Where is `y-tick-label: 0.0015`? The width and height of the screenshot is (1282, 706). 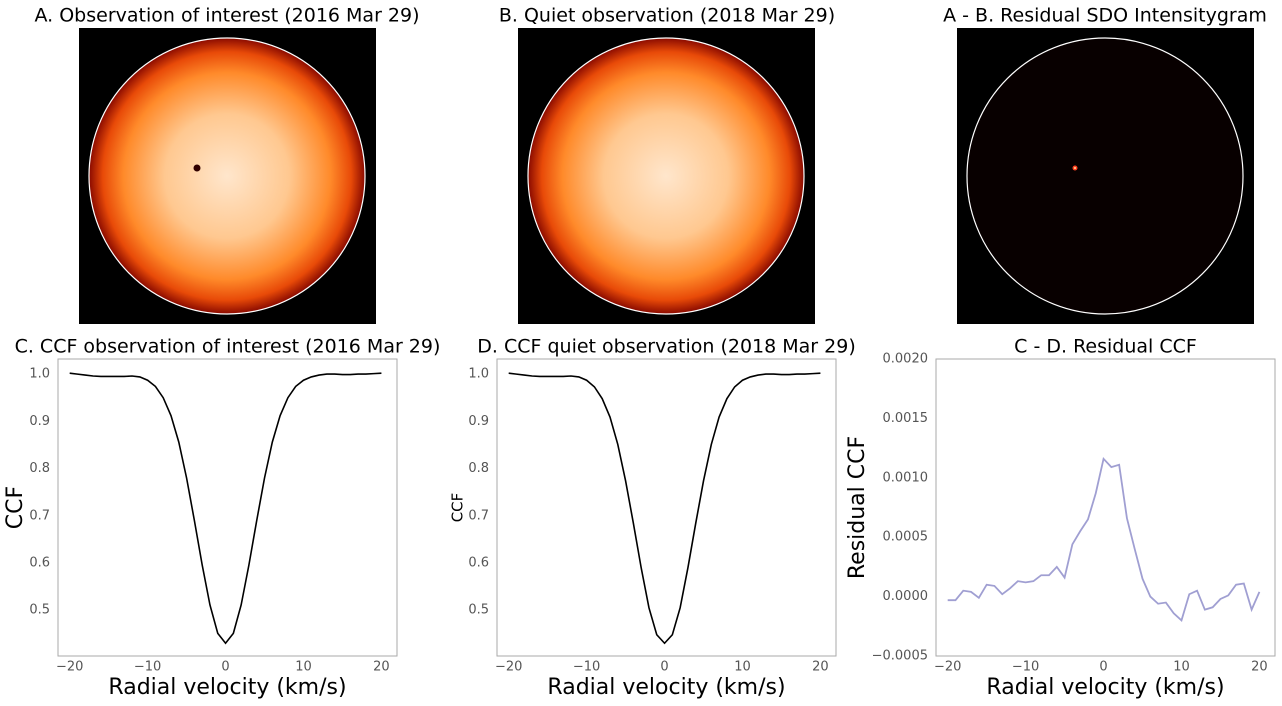
y-tick-label: 0.0015 is located at coordinates (906, 418).